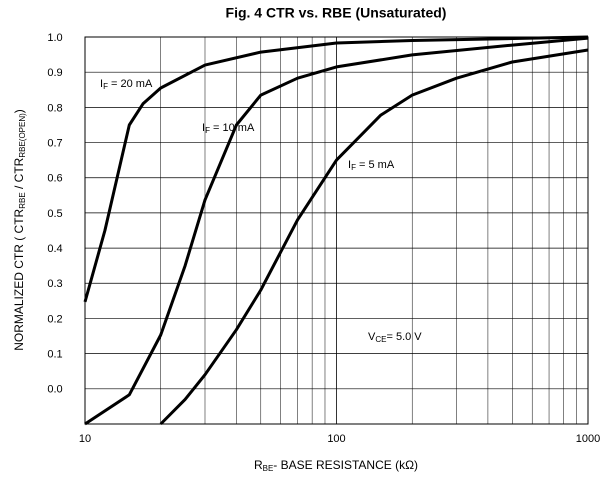 This screenshot has width=614, height=481. I want to click on series-label-part: = 20 mA, so click(130, 84).